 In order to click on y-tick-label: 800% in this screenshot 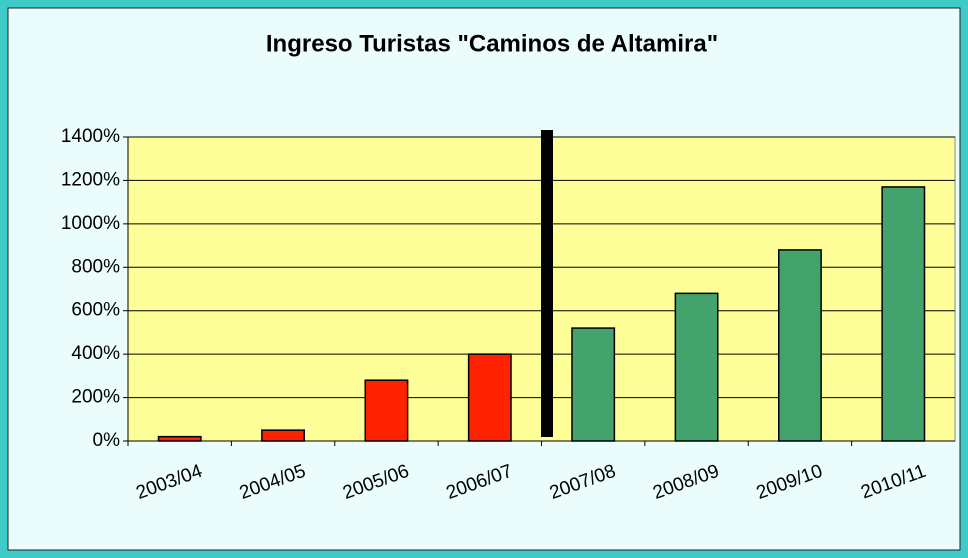, I will do `click(95, 266)`.